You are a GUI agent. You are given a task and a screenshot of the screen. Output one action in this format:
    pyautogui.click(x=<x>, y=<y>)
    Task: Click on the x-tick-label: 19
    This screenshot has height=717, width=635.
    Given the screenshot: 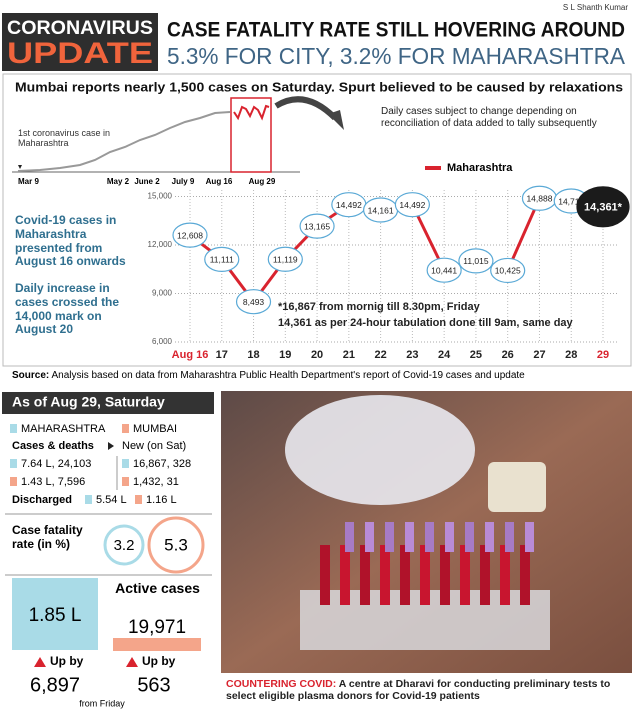 What is the action you would take?
    pyautogui.click(x=285, y=355)
    